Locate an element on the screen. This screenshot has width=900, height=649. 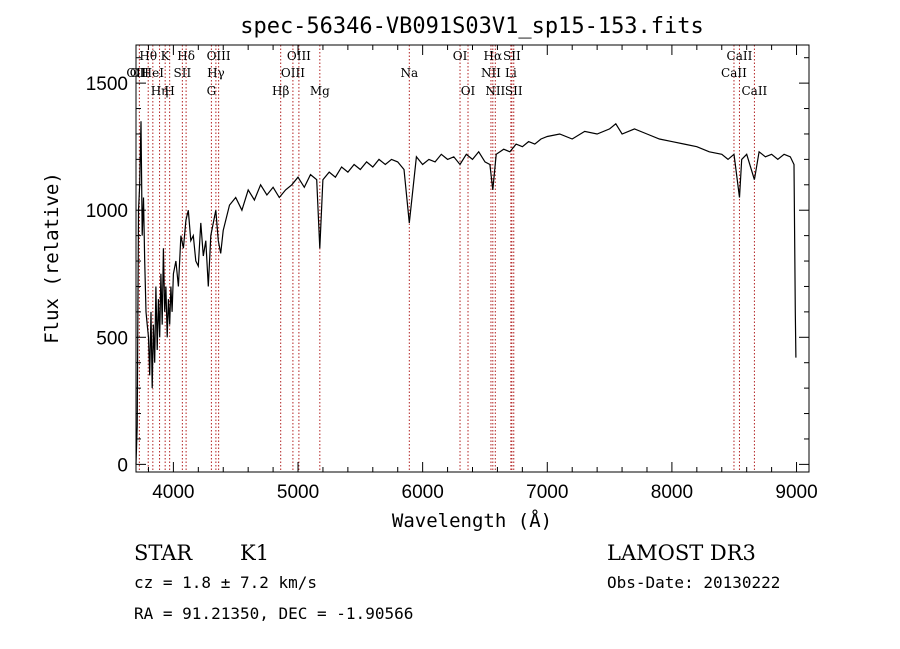
redshift-cz: cz = 1.8 ± 7.2 km/s is located at coordinates (225, 582).